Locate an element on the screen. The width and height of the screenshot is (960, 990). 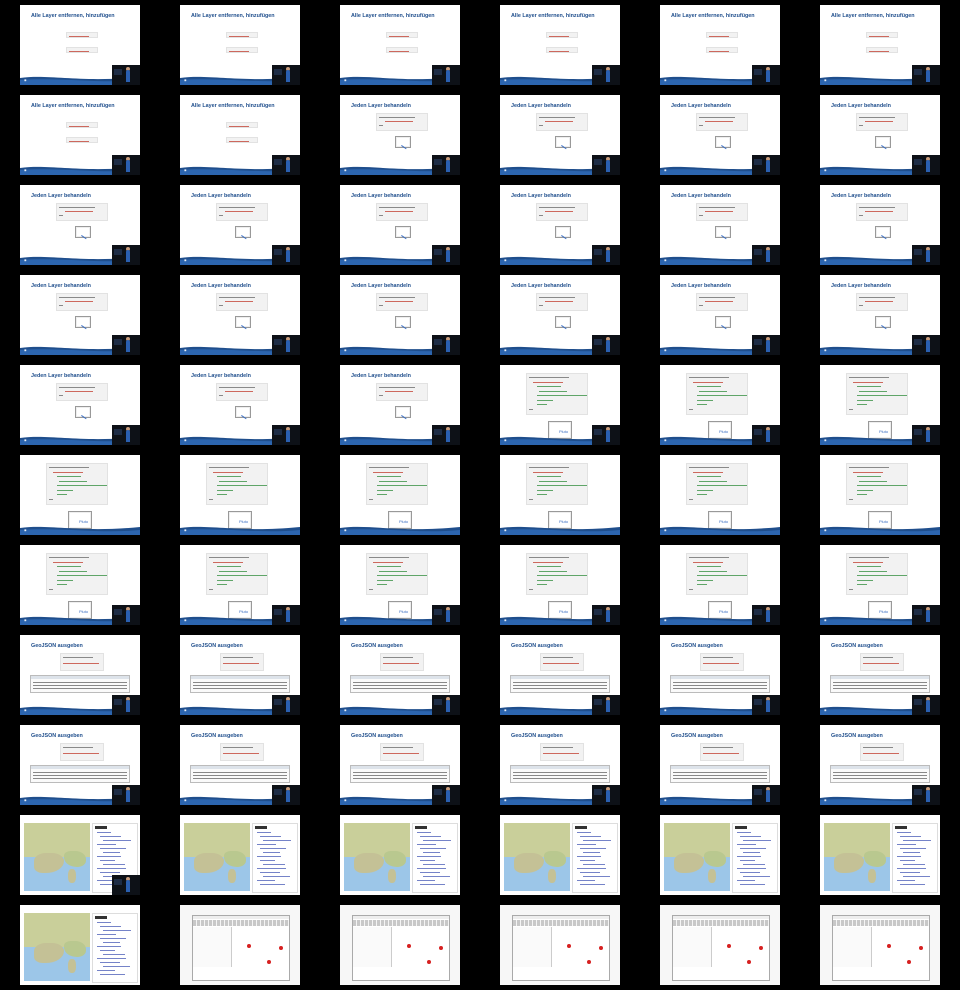
popup-preview is located at coordinates (403, 323).